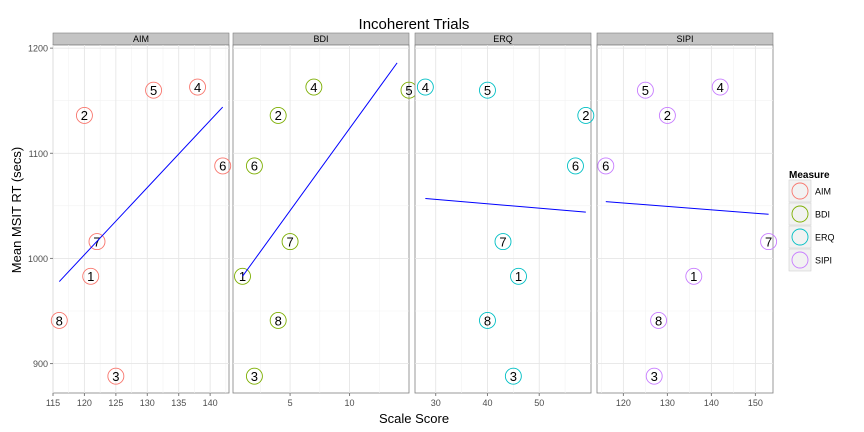 Image resolution: width=864 pixels, height=432 pixels. Describe the element at coordinates (487, 403) in the screenshot. I see `x-tick-label: 40` at that location.